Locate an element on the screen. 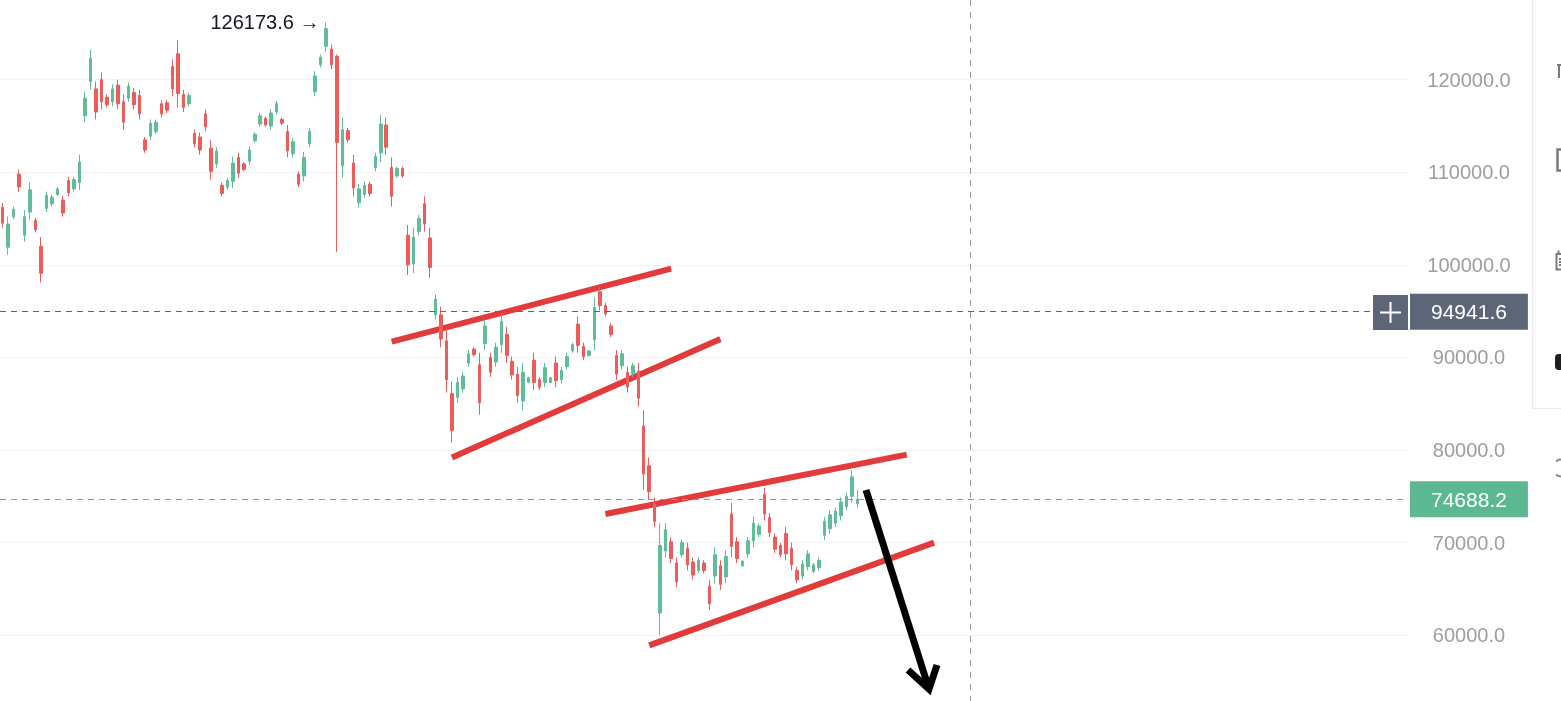 The image size is (1561, 701). y-tick-label: 120000.0 is located at coordinates (1469, 79).